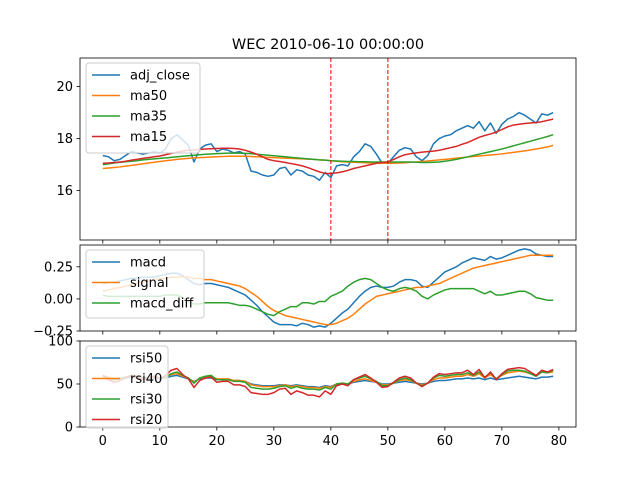 Image resolution: width=640 pixels, height=480 pixels. What do you see at coordinates (60, 342) in the screenshot?
I see `y-tick-label: 100` at bounding box center [60, 342].